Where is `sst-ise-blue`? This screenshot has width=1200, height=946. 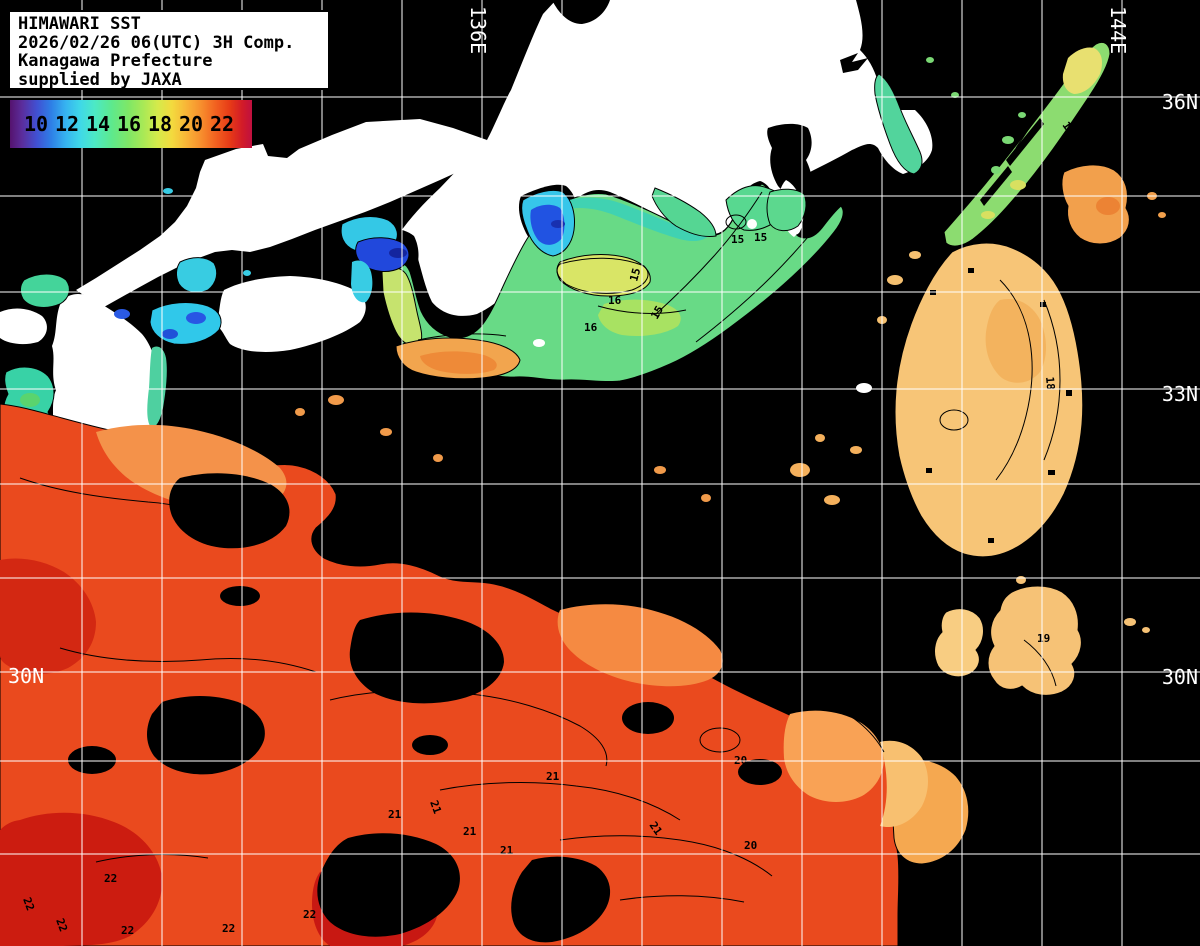
sst-ise-blue is located at coordinates (547, 224).